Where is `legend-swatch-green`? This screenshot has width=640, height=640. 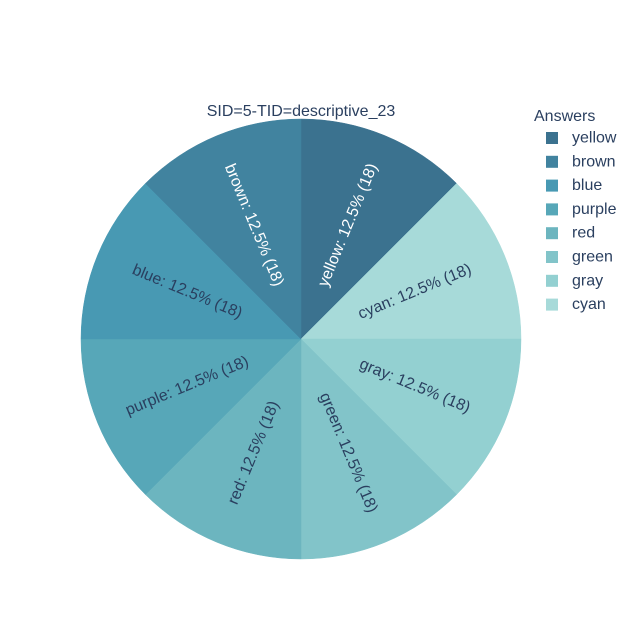 legend-swatch-green is located at coordinates (552, 257).